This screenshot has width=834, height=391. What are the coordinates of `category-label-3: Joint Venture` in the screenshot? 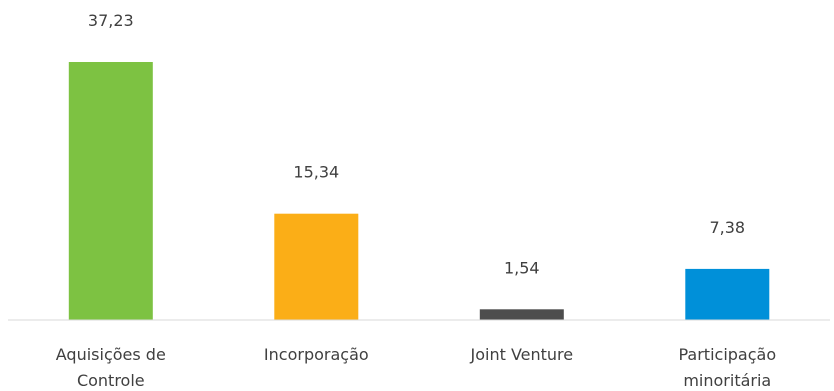 It's located at (521, 354).